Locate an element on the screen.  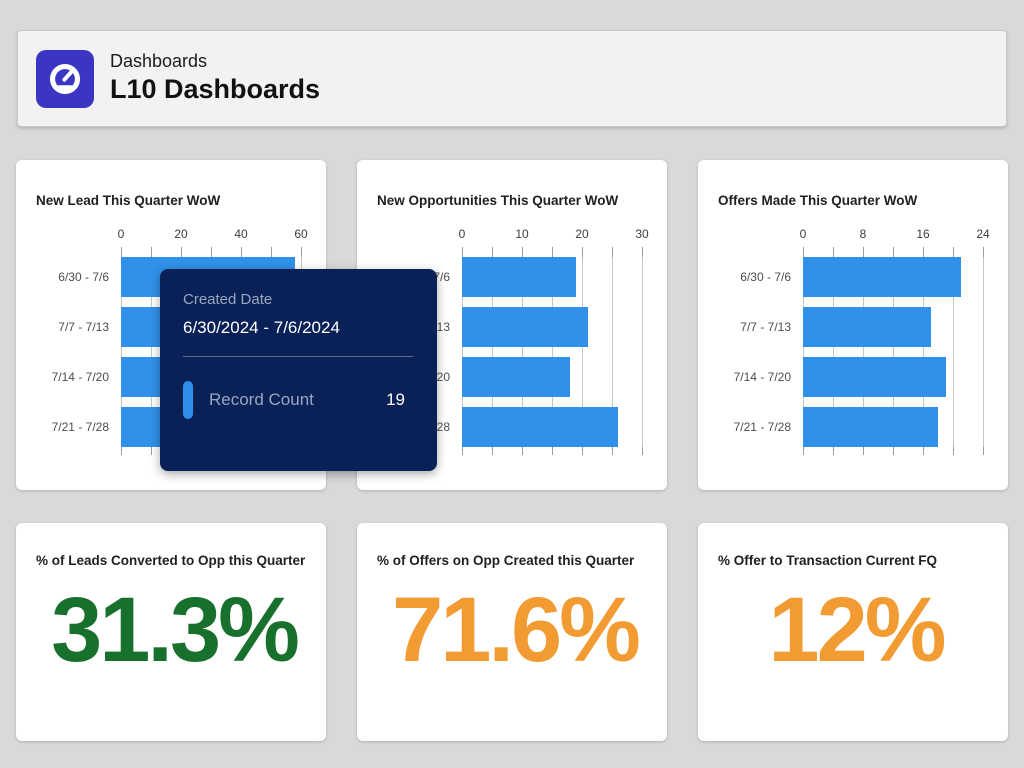
metric-title: % of Leads Converted to Opp this Quarter is located at coordinates (171, 560).